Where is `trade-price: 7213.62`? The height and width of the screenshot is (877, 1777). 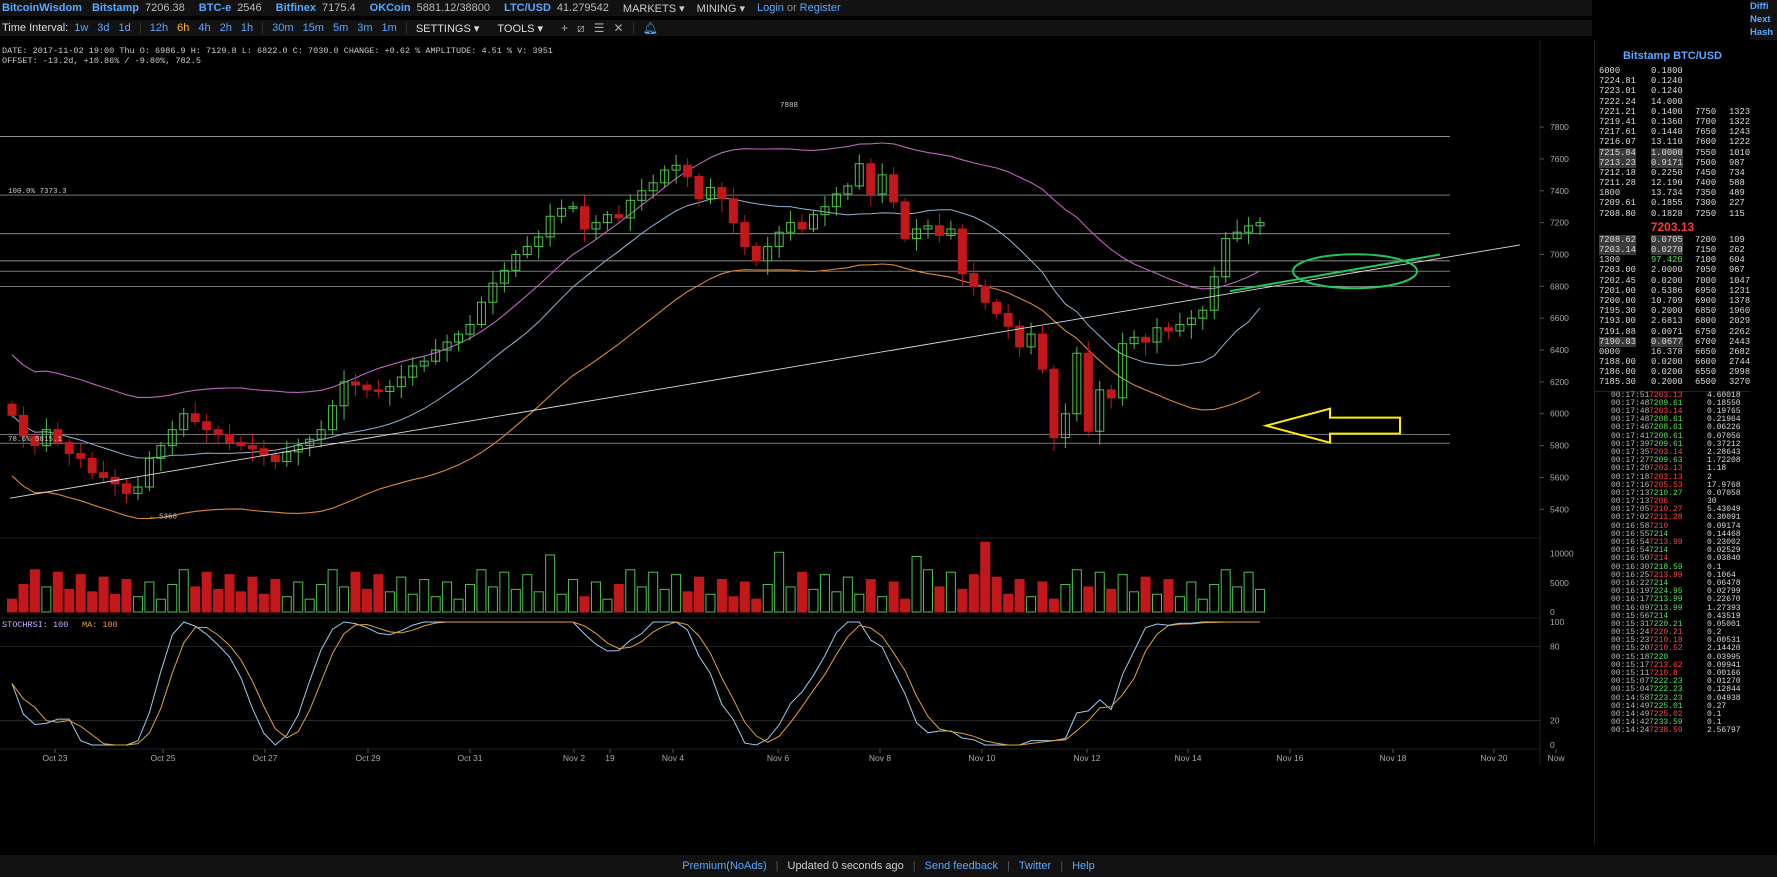 trade-price: 7213.62 is located at coordinates (1666, 665).